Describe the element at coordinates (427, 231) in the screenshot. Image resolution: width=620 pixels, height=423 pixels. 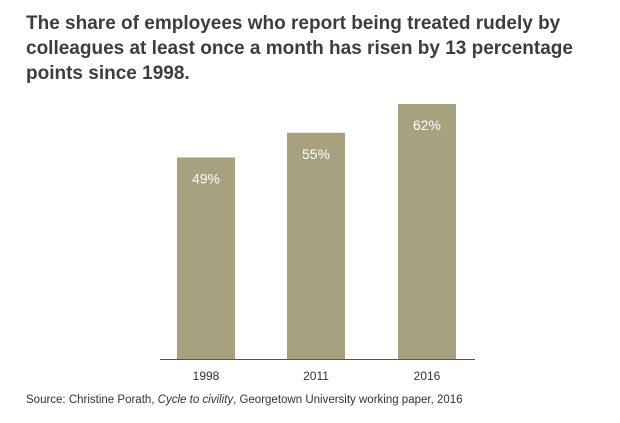
I see `bar-2016` at that location.